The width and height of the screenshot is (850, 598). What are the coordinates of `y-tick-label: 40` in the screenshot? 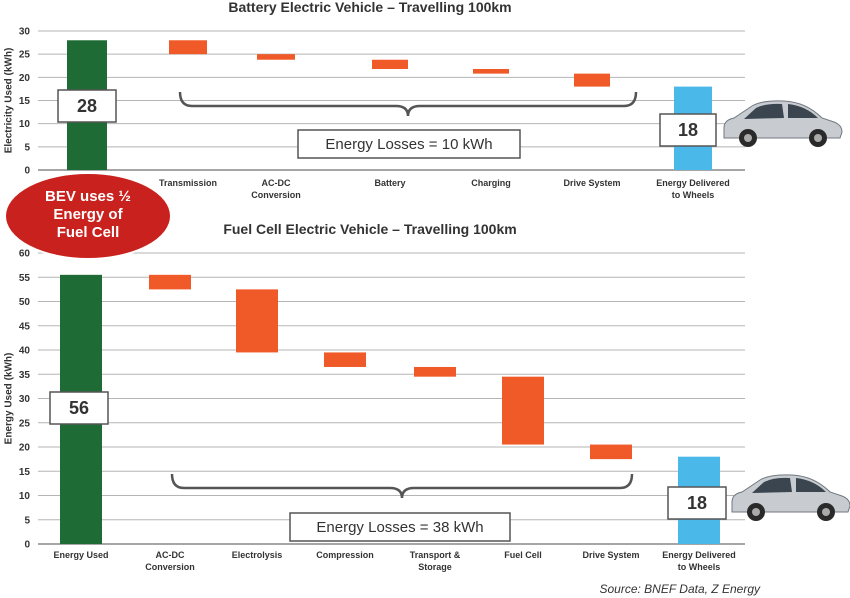 It's located at (25, 351).